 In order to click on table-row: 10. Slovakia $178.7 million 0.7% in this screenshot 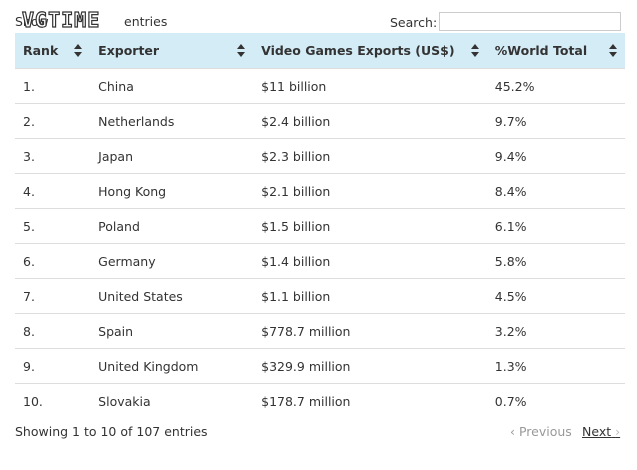, I will do `click(320, 400)`.